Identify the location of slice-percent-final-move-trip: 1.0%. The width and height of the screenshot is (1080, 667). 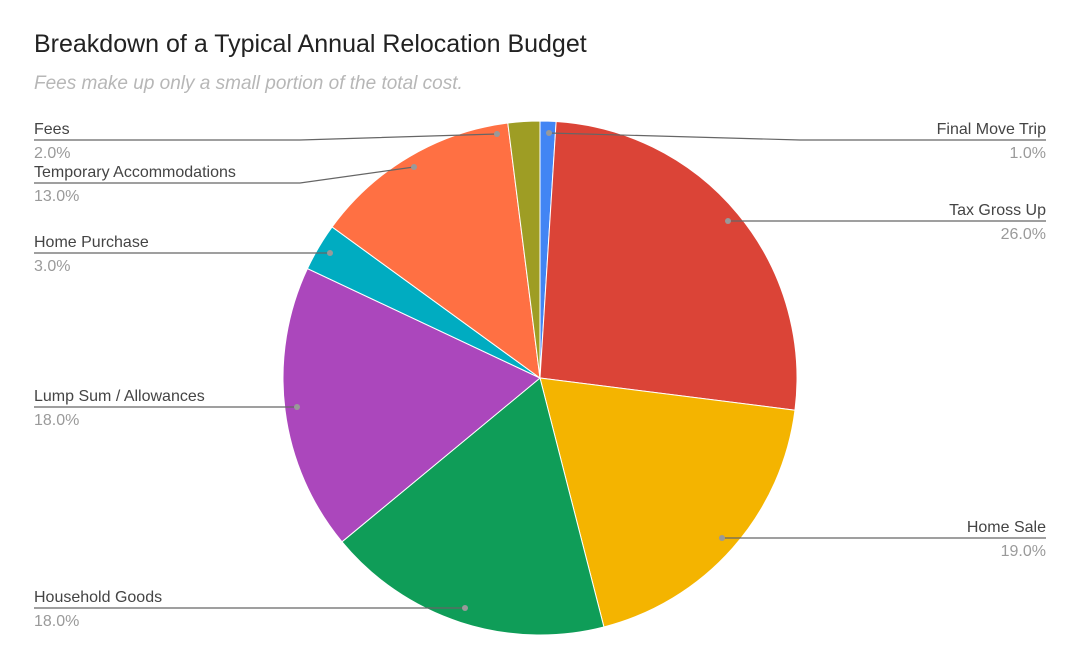
(1028, 153).